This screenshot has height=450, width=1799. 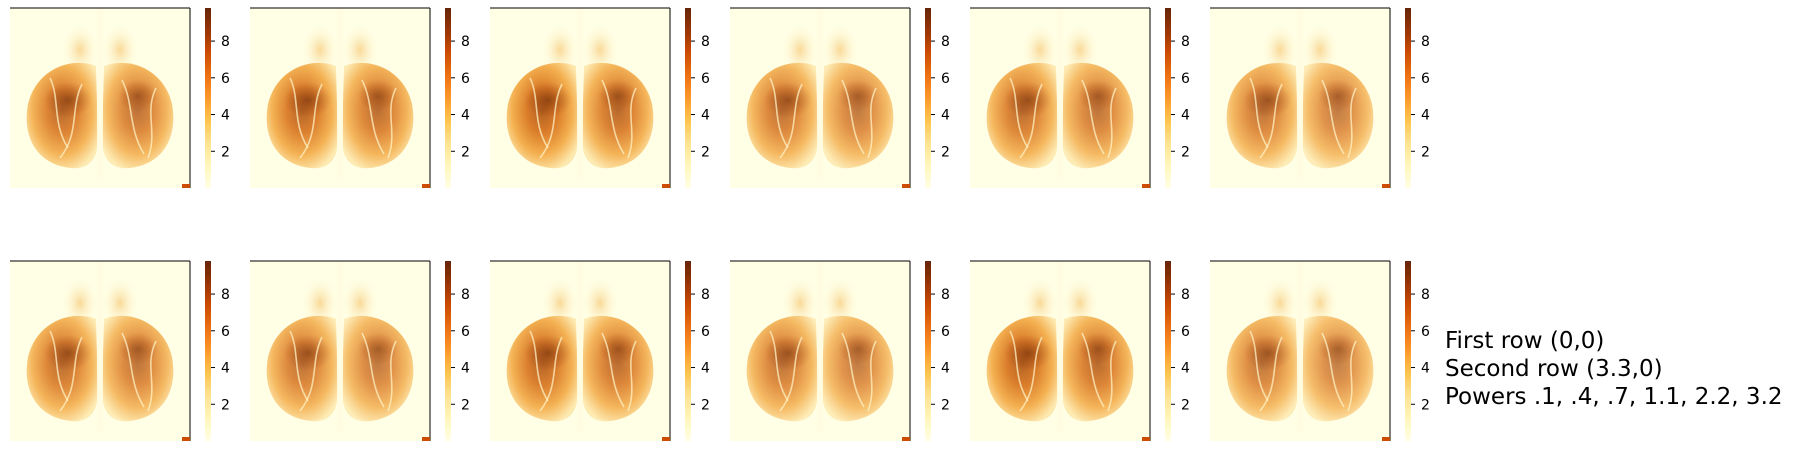 I want to click on heatmap-panel-r1-c4: 2 4 6 8, so click(x=840, y=97).